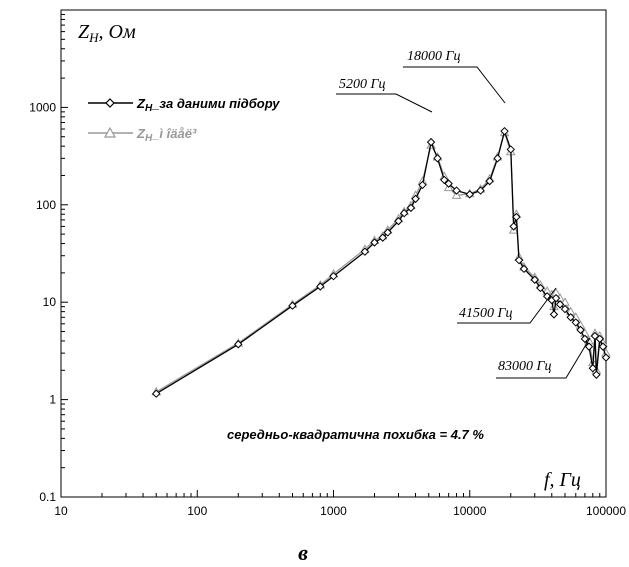 This screenshot has width=629, height=567. Describe the element at coordinates (42, 107) in the screenshot. I see `y-tick-label: 1000` at that location.